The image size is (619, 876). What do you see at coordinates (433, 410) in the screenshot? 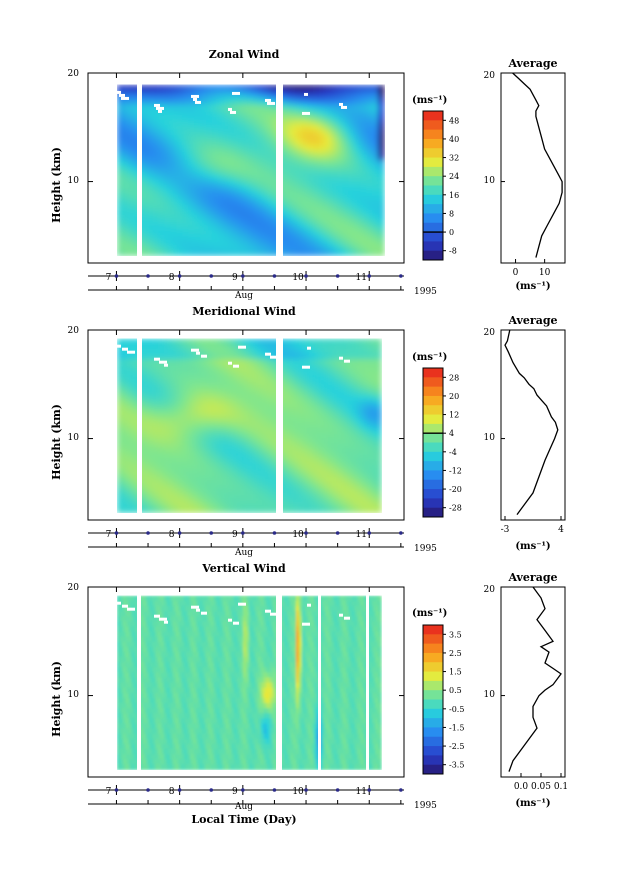
I see `colorbar-segment` at bounding box center [433, 410].